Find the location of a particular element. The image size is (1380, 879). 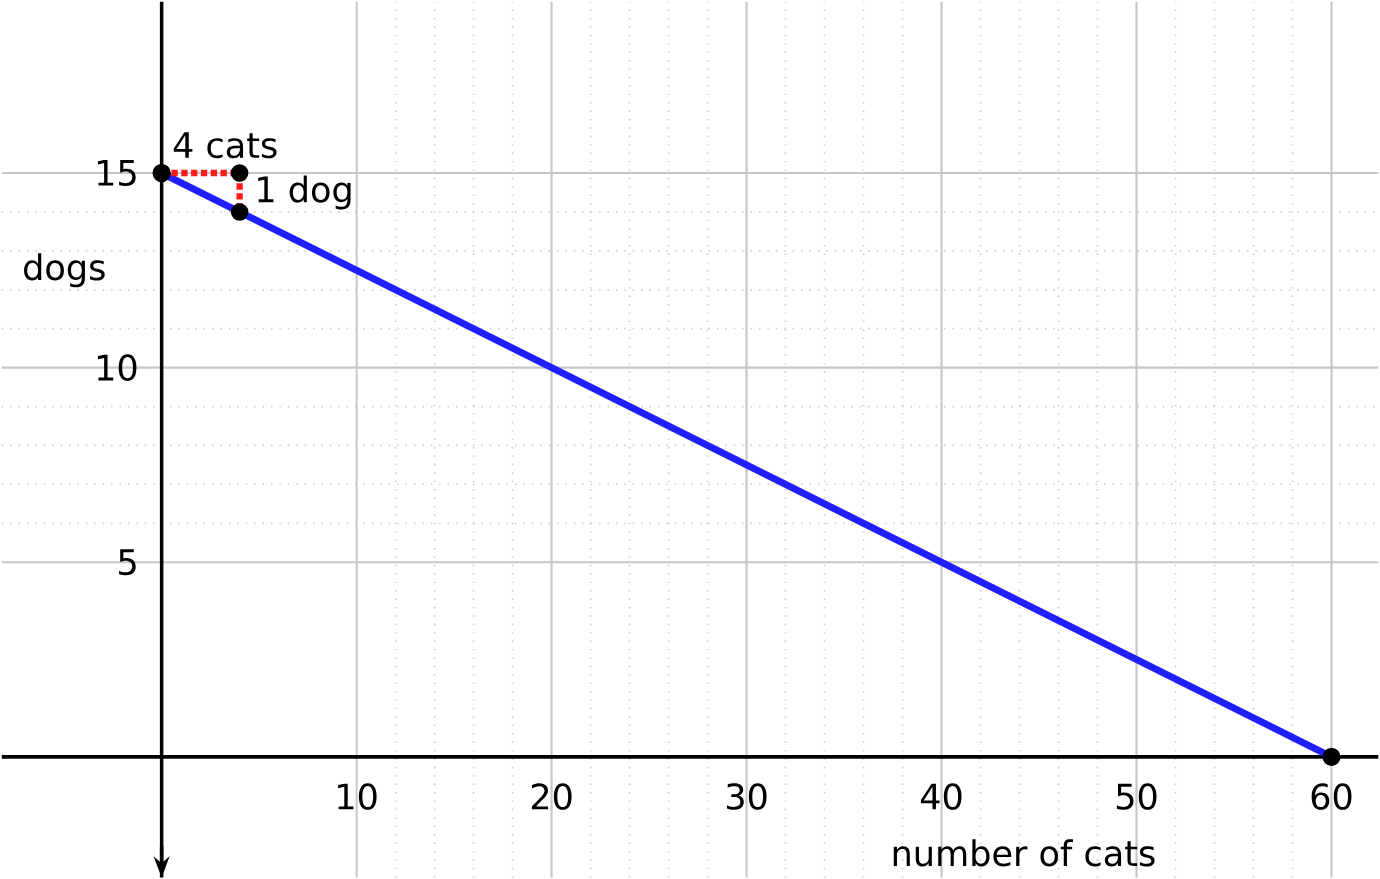

x-tick-label: 30 is located at coordinates (746, 796).